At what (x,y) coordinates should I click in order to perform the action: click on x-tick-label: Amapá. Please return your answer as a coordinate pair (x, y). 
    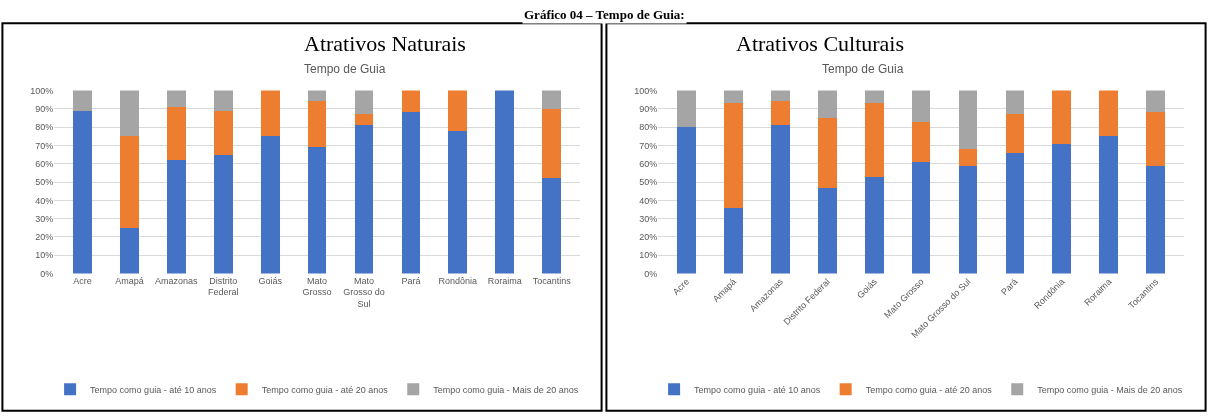
    Looking at the image, I should click on (129, 280).